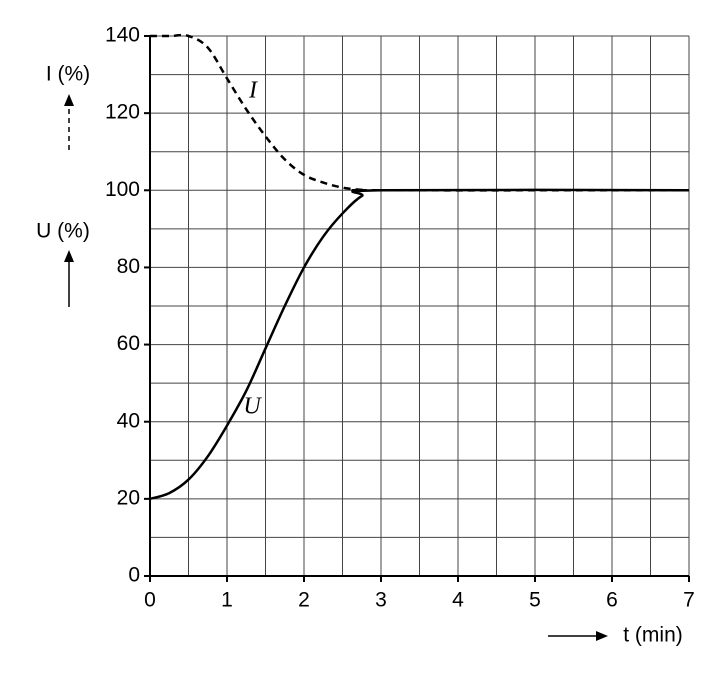 The image size is (723, 674). Describe the element at coordinates (128, 420) in the screenshot. I see `y-tick-label: 40` at that location.